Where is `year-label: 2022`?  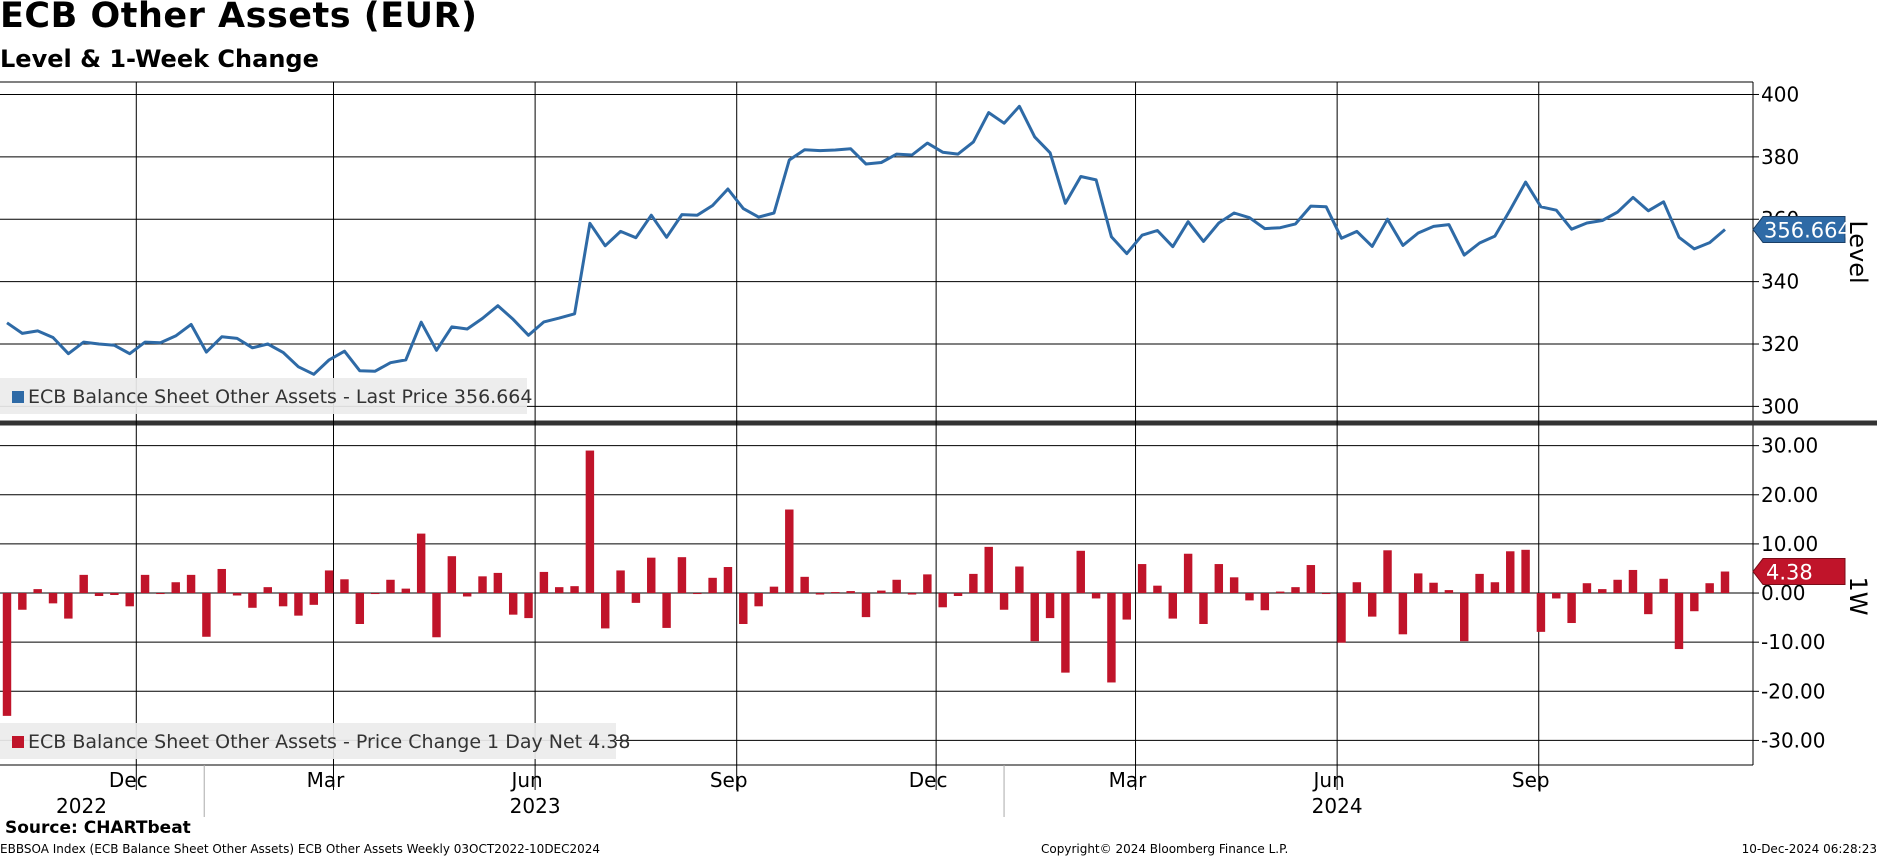
year-label: 2022 is located at coordinates (81, 806).